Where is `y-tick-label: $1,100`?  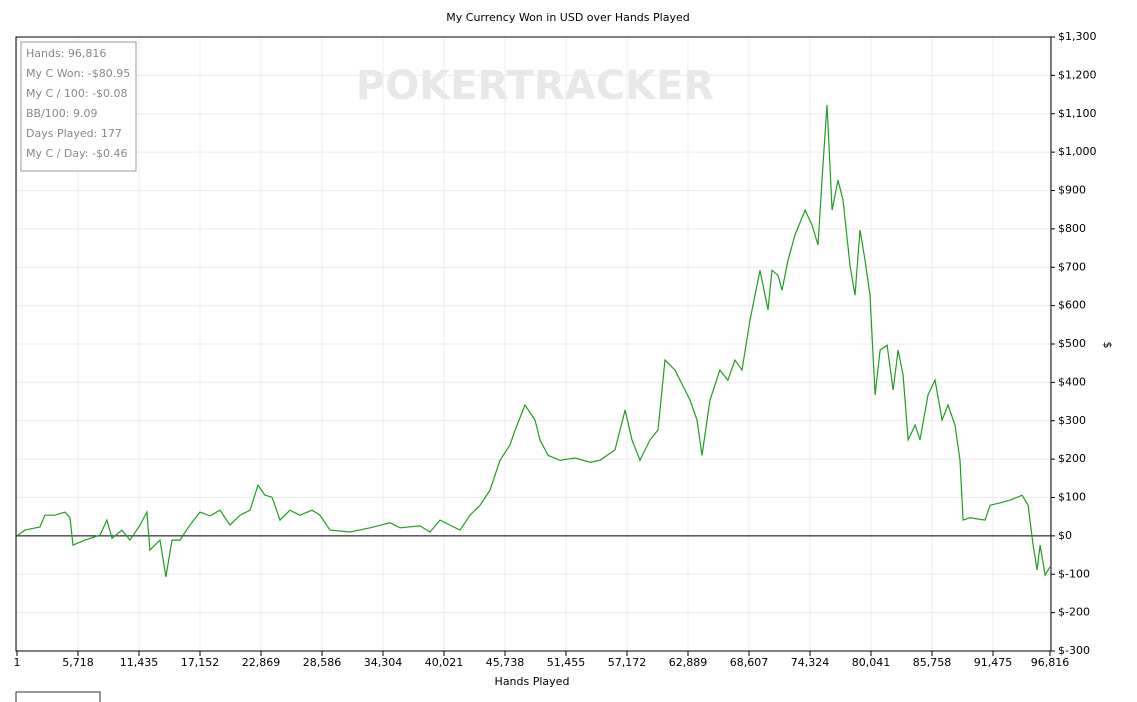
y-tick-label: $1,100 is located at coordinates (1077, 113).